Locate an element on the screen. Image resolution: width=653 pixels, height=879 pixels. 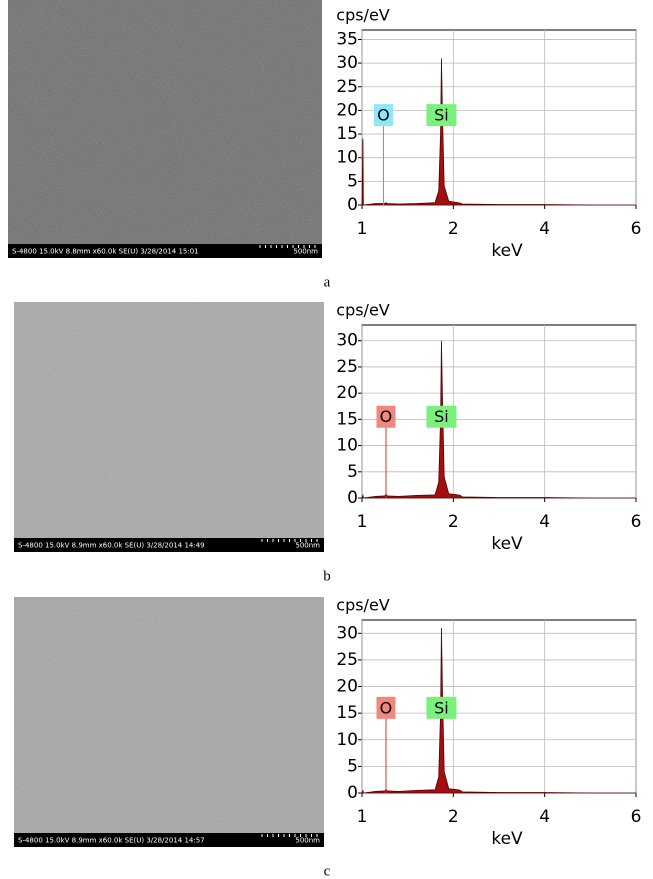
panel-label: b is located at coordinates (327, 576).